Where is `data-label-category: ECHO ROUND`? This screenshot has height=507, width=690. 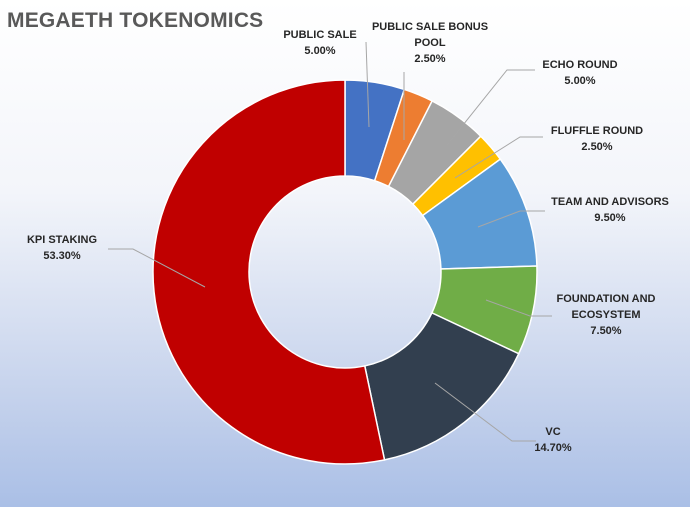 data-label-category: ECHO ROUND is located at coordinates (579, 65).